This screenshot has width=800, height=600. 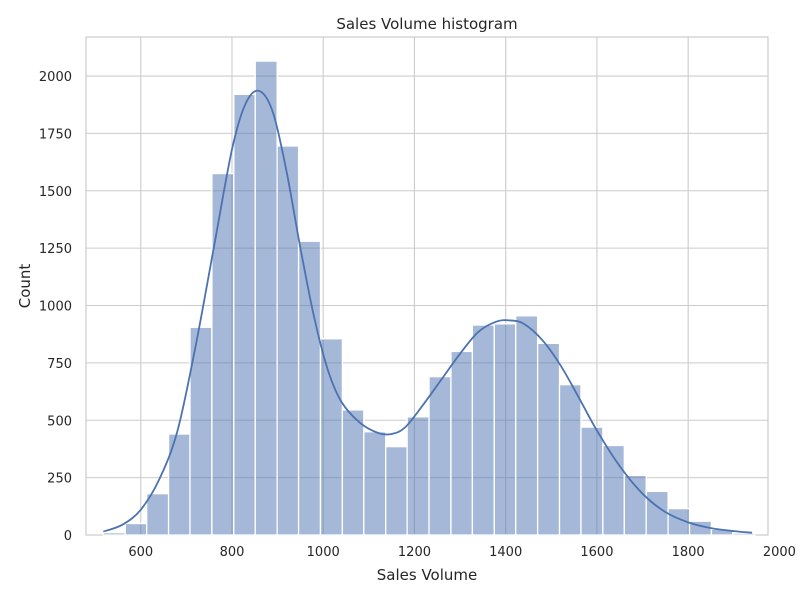 I want to click on y-tick-label: 750, so click(x=59, y=364).